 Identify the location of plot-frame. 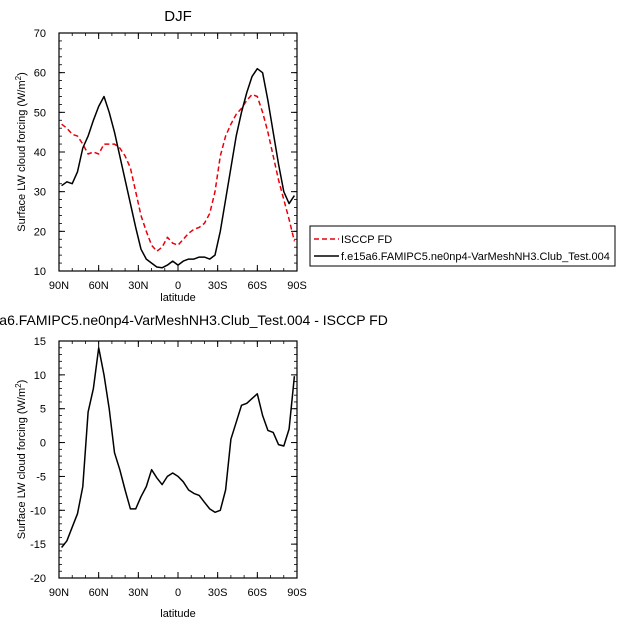
(178, 152).